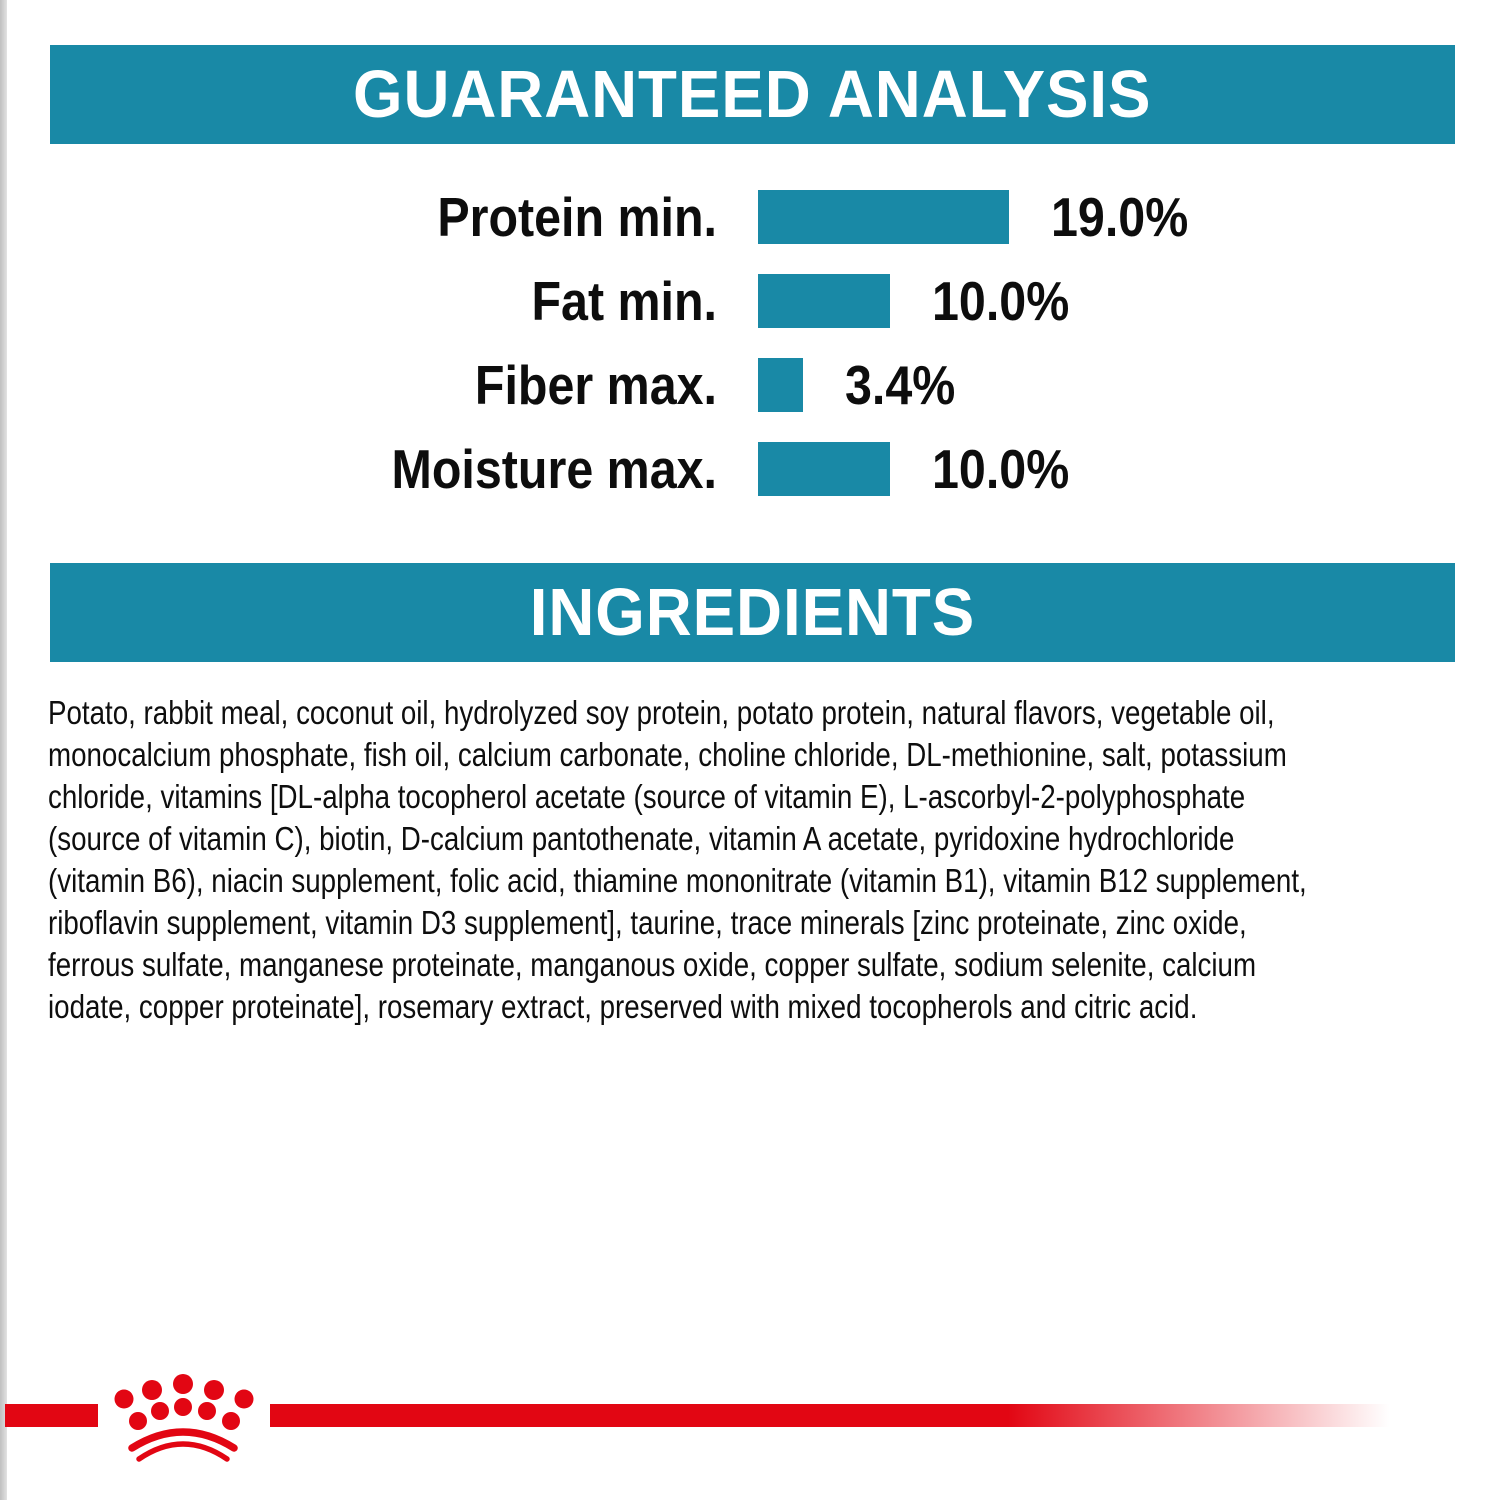  Describe the element at coordinates (51, 1415) in the screenshot. I see `brand-stripe-left` at that location.